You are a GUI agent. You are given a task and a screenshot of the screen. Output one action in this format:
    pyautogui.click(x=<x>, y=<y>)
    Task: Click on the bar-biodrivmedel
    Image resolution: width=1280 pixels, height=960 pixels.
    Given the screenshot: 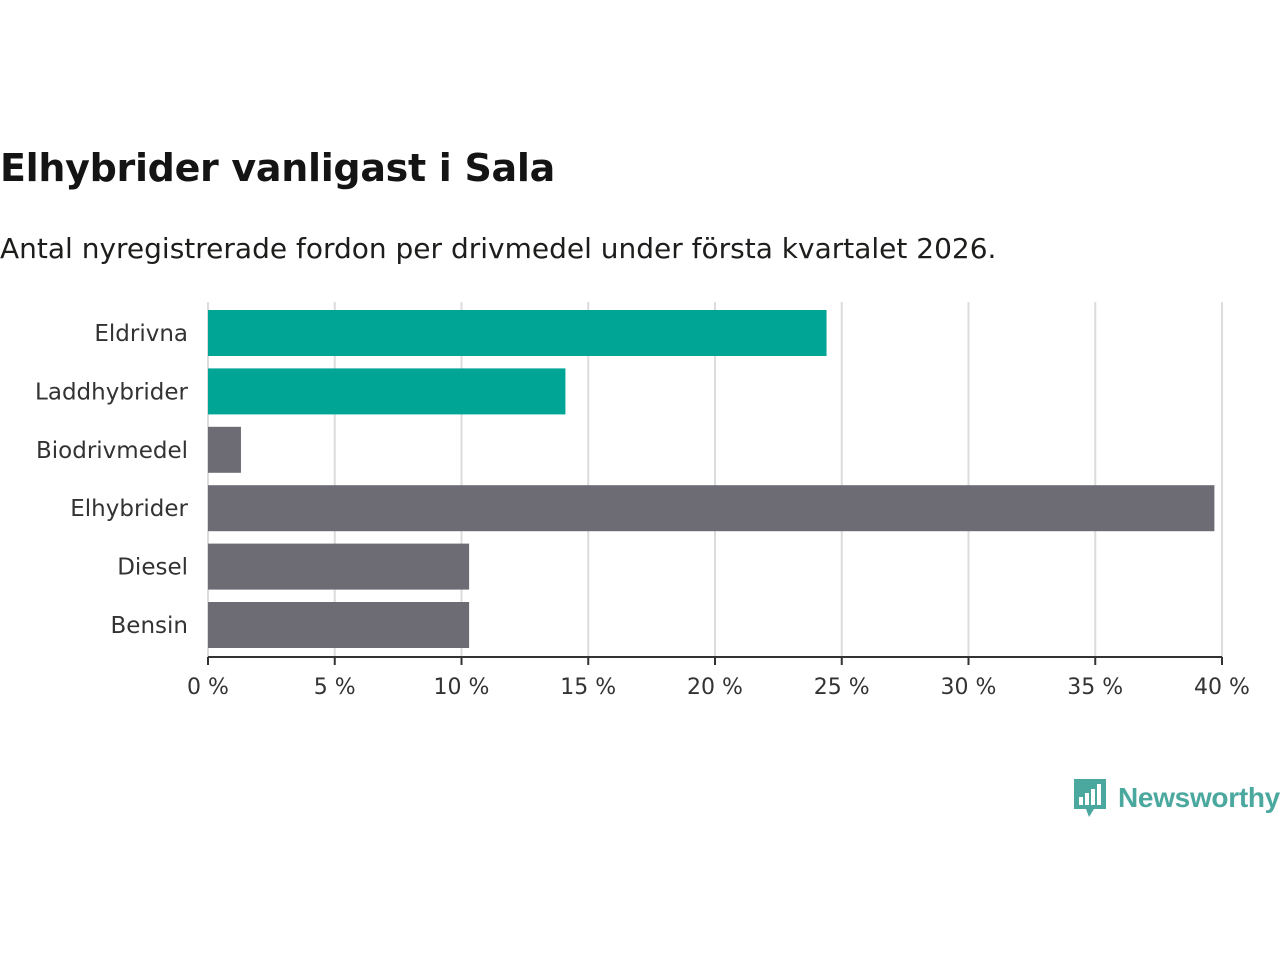 What is the action you would take?
    pyautogui.click(x=224, y=449)
    